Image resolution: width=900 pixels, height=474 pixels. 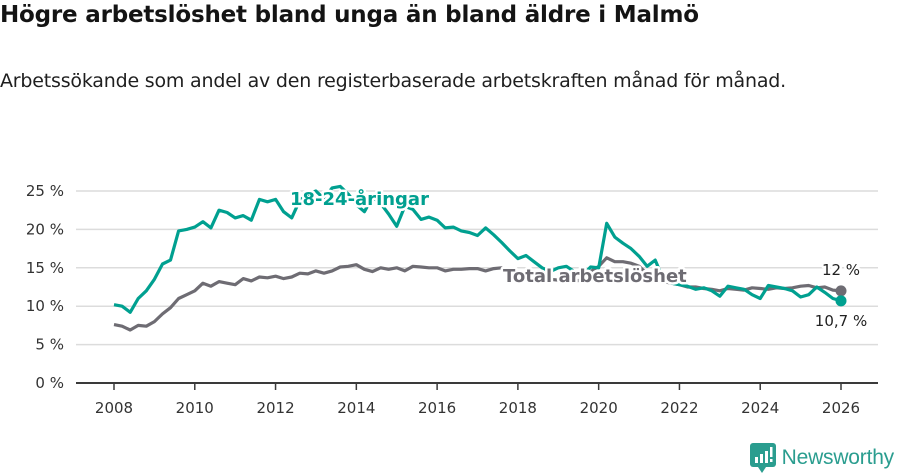 I want to click on end-value-total: 12 %, so click(x=841, y=270).